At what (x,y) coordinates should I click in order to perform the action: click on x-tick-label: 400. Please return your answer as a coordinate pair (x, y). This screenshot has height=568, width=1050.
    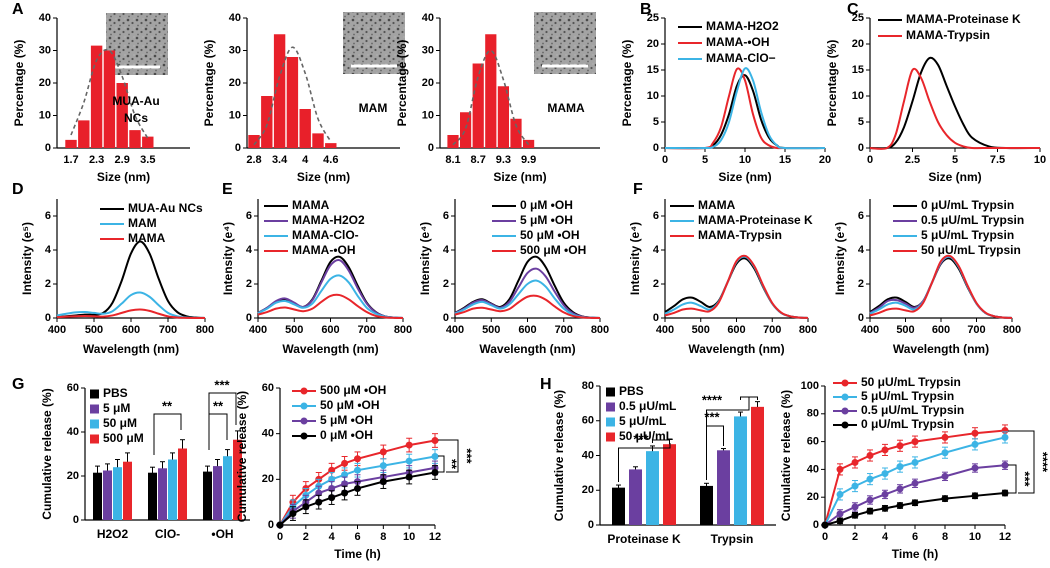
    Looking at the image, I should click on (665, 330).